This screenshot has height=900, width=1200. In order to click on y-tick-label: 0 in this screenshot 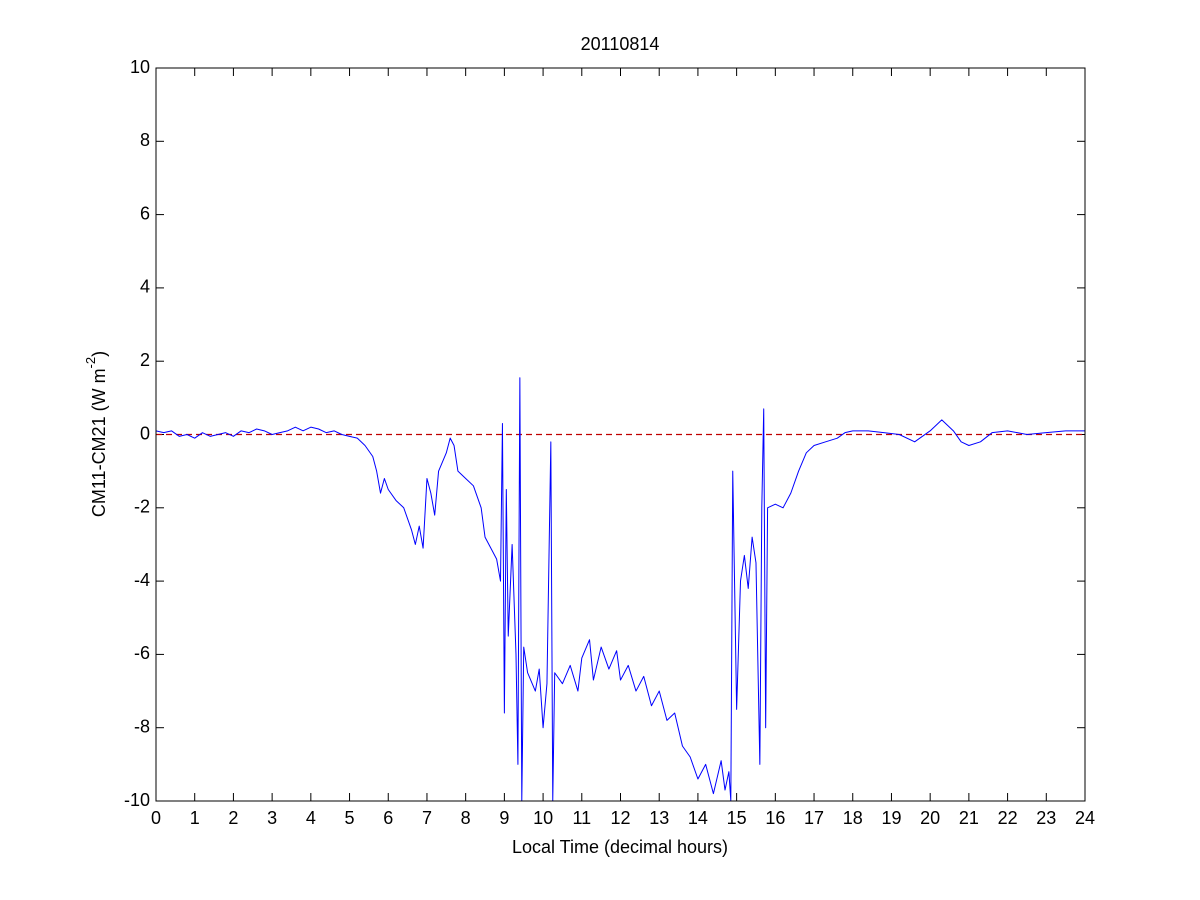, I will do `click(145, 433)`.